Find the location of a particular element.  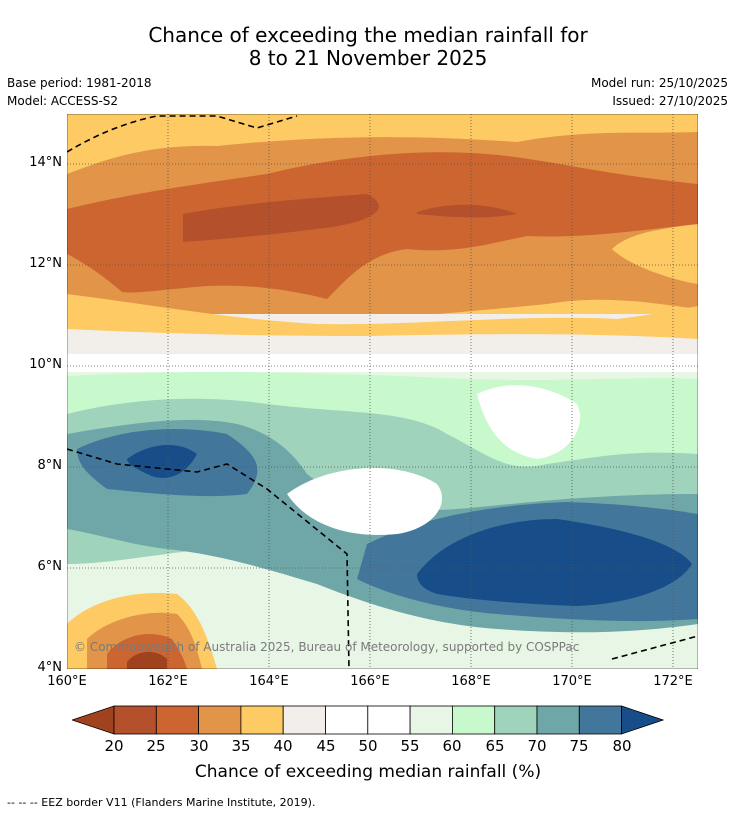

colorbar-tick-20: 20 is located at coordinates (114, 746).